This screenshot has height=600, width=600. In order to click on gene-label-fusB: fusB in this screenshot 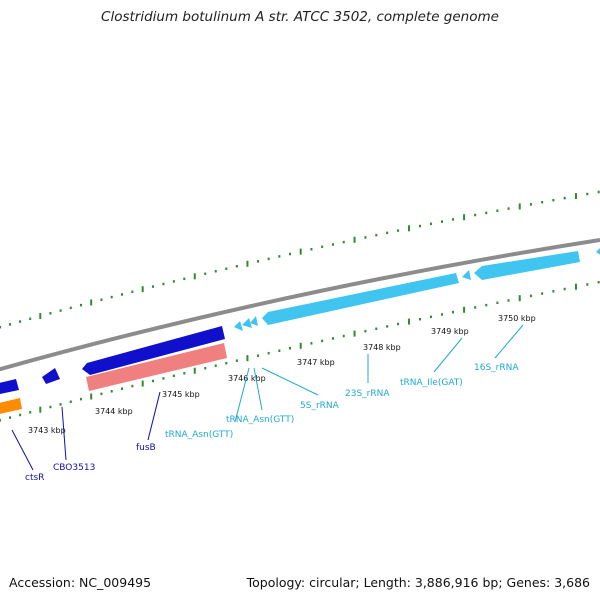, I will do `click(146, 448)`.